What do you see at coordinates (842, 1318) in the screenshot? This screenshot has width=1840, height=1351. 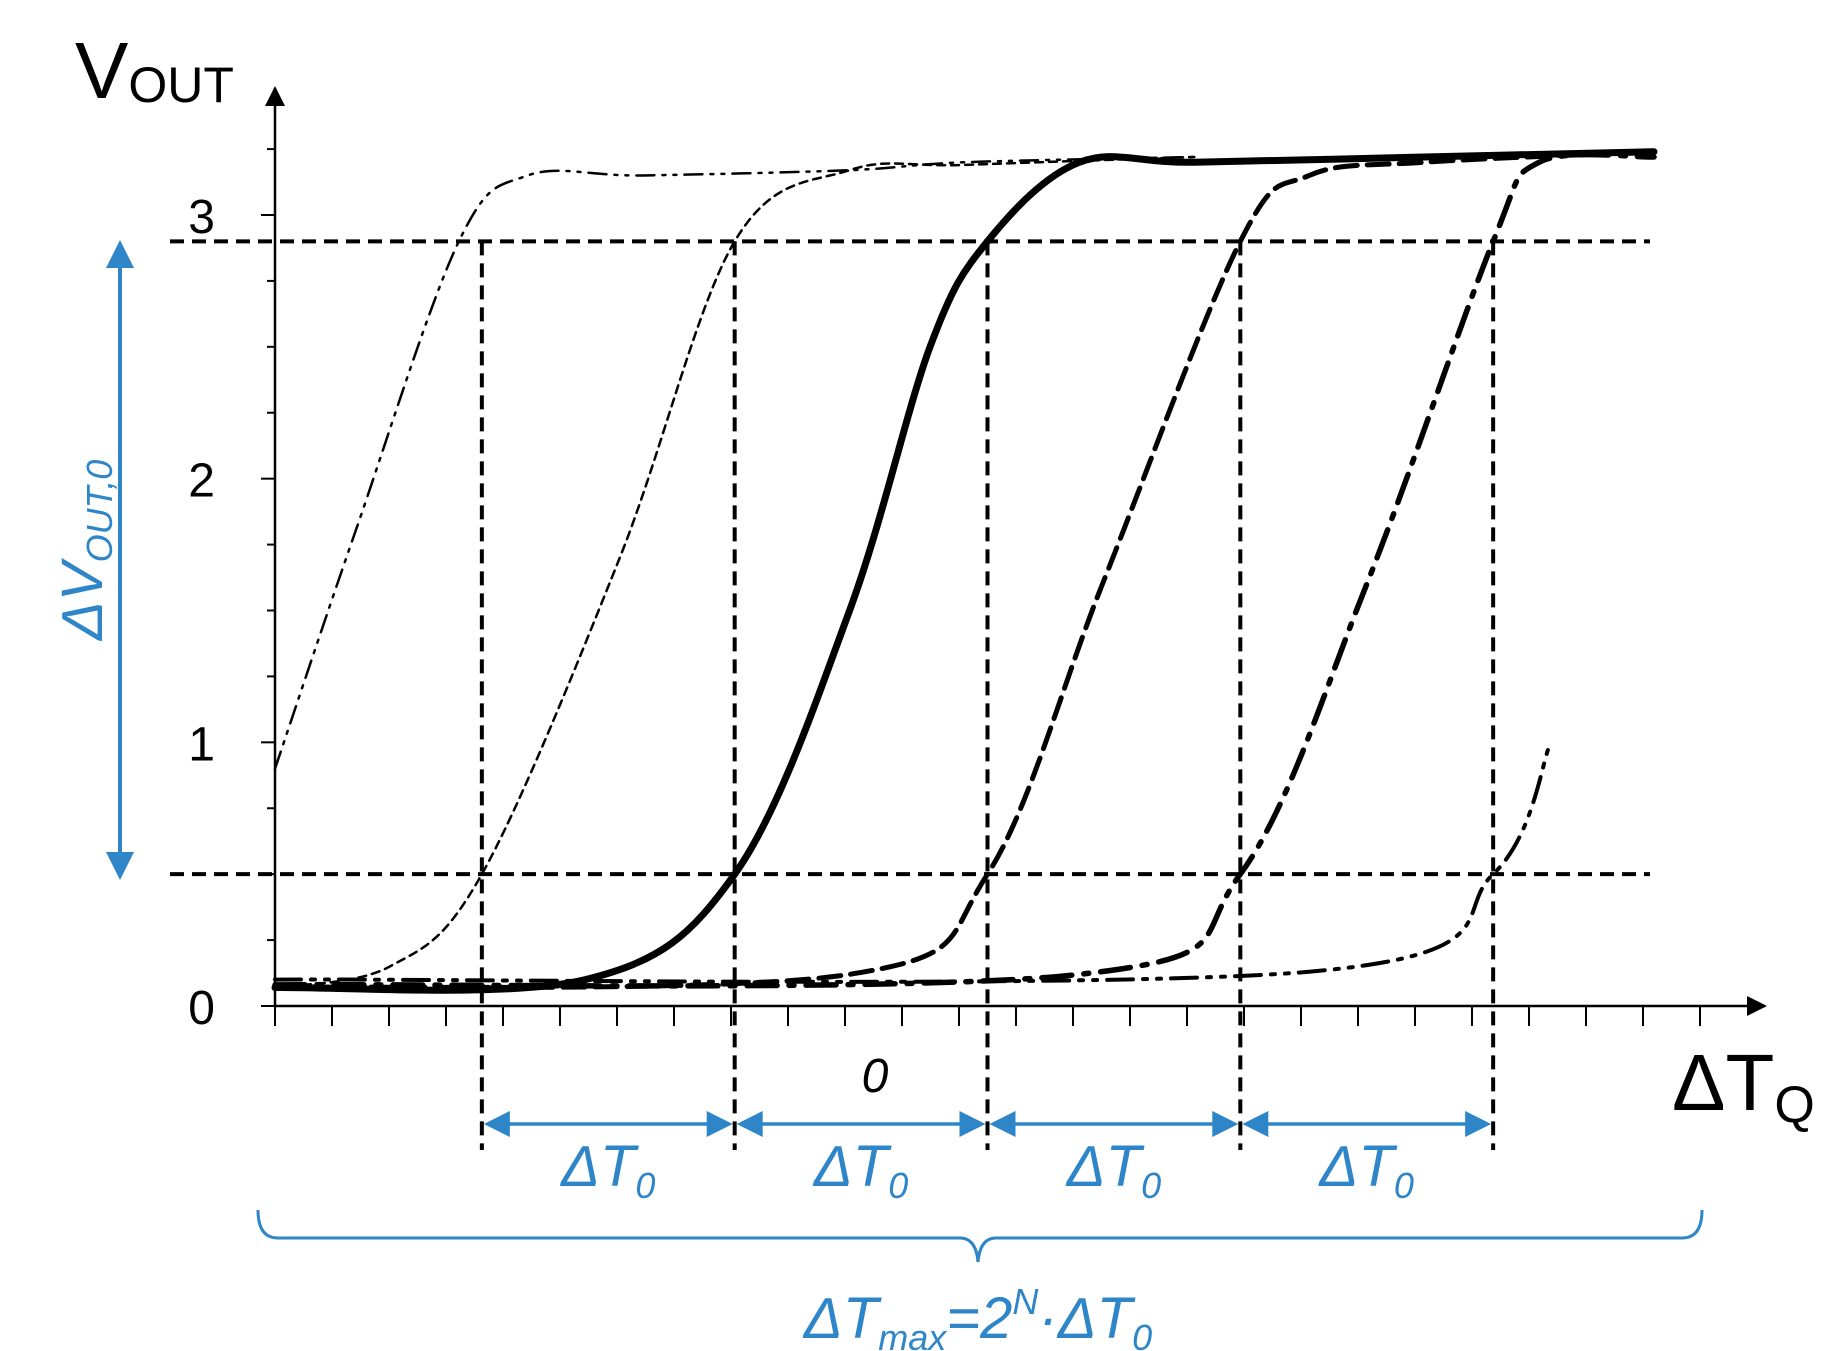 I see `delta-t-max-main: ΔT` at bounding box center [842, 1318].